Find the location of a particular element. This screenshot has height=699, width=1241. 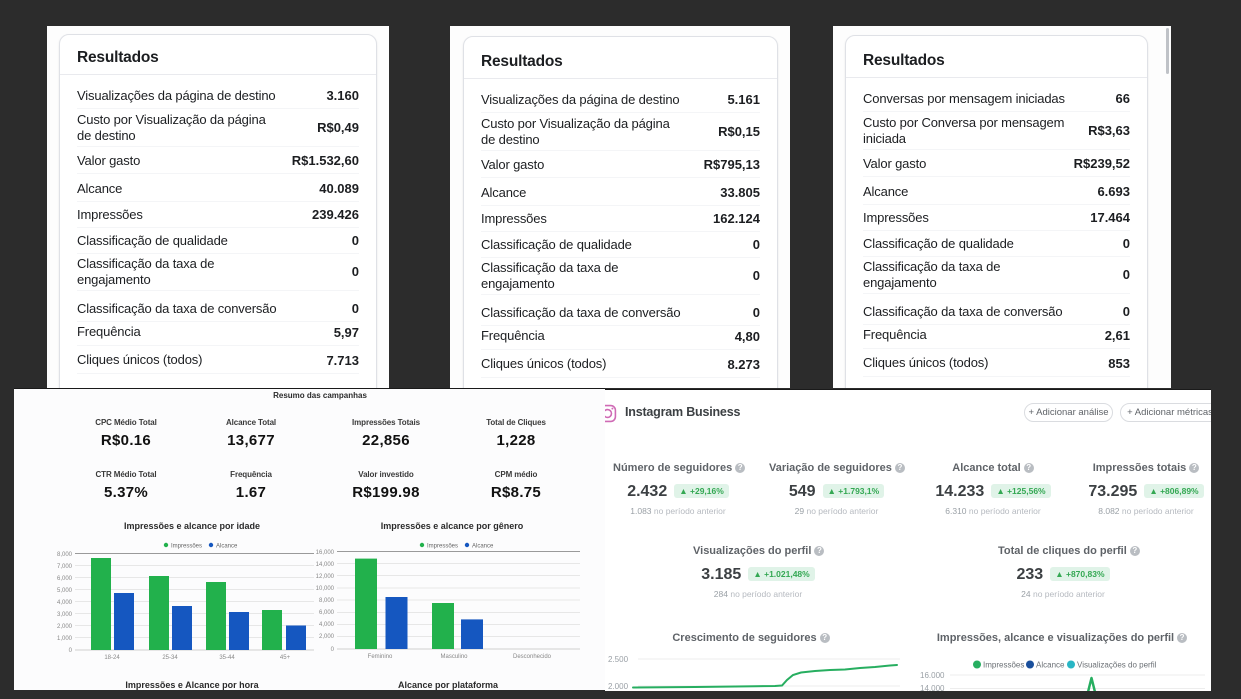

svg-text: 35-44 is located at coordinates (227, 658).